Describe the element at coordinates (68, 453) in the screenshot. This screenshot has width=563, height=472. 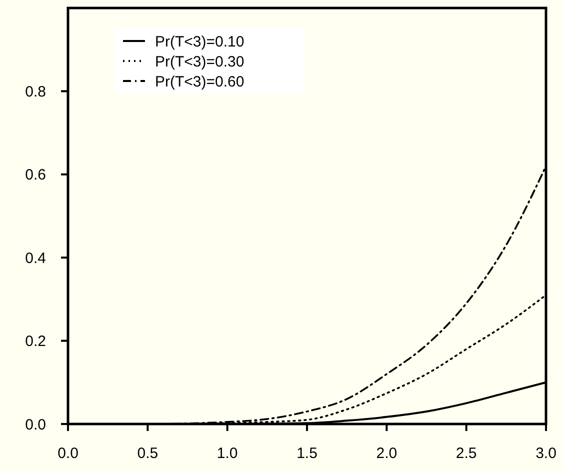
I see `x-tick-label: 0.0` at that location.